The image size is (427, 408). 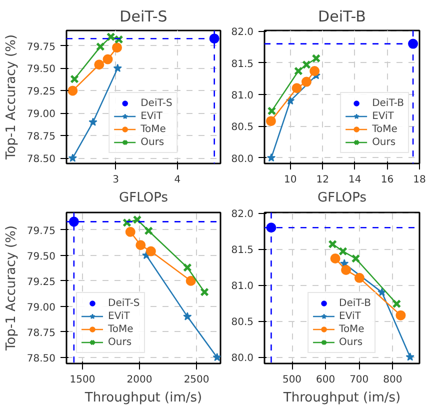 What do you see at coordinates (359, 380) in the screenshot?
I see `x-tick-label: 700` at bounding box center [359, 380].